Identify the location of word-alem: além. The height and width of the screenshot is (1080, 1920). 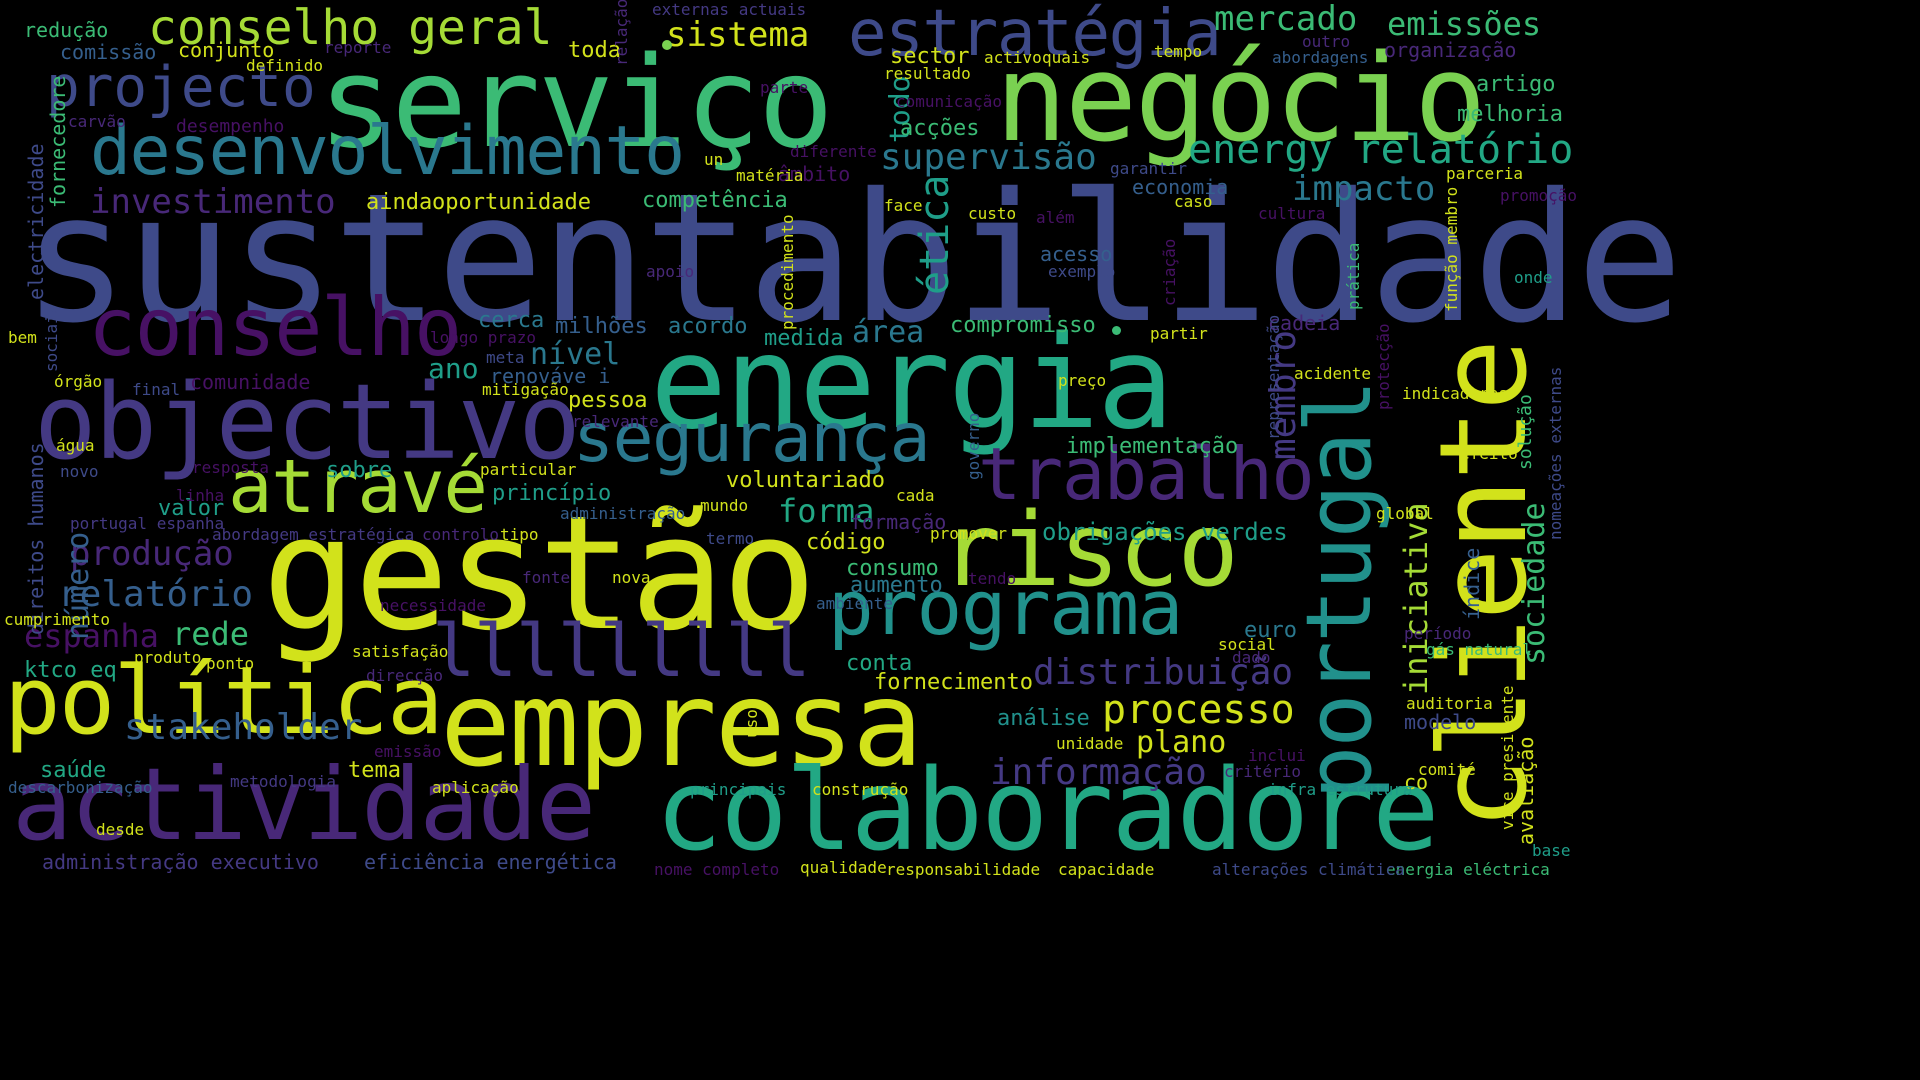
(1055, 217).